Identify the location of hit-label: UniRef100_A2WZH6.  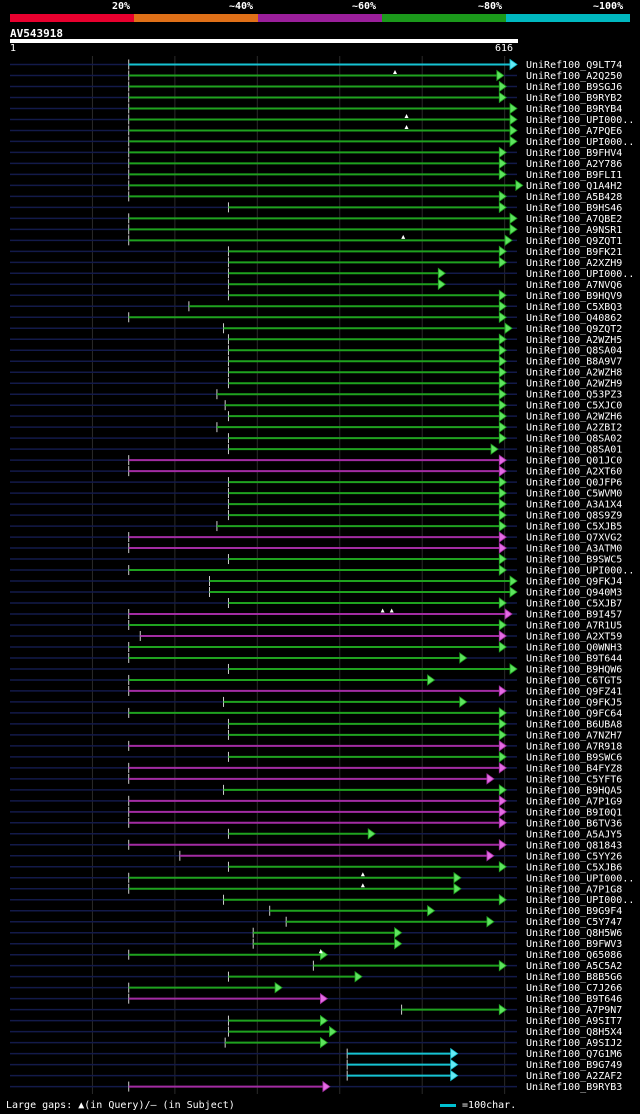
(574, 417).